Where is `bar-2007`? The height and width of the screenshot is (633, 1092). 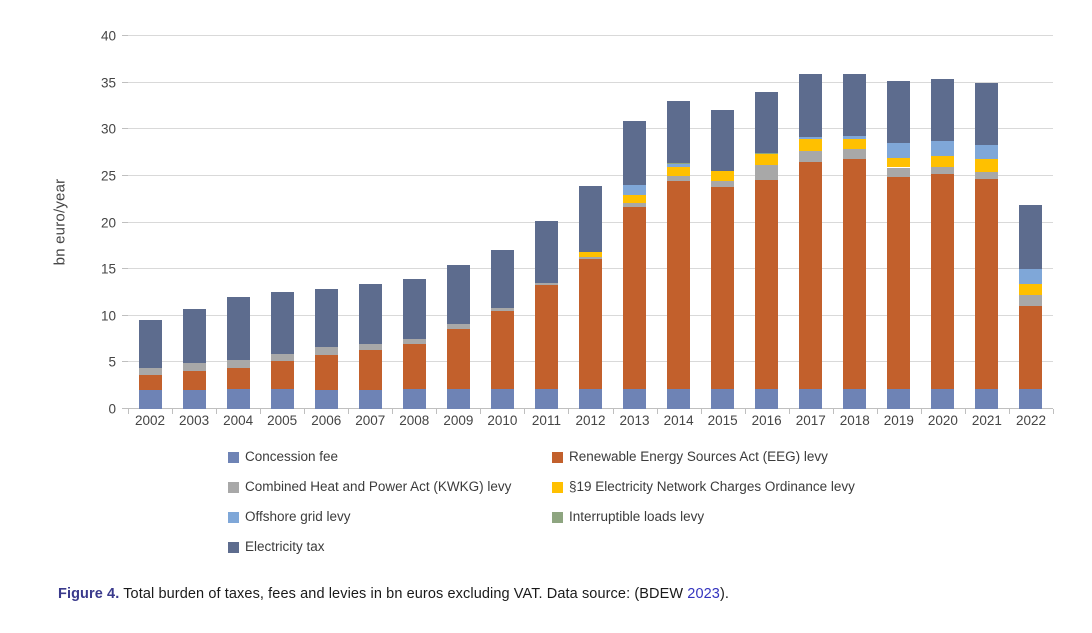 bar-2007 is located at coordinates (370, 222).